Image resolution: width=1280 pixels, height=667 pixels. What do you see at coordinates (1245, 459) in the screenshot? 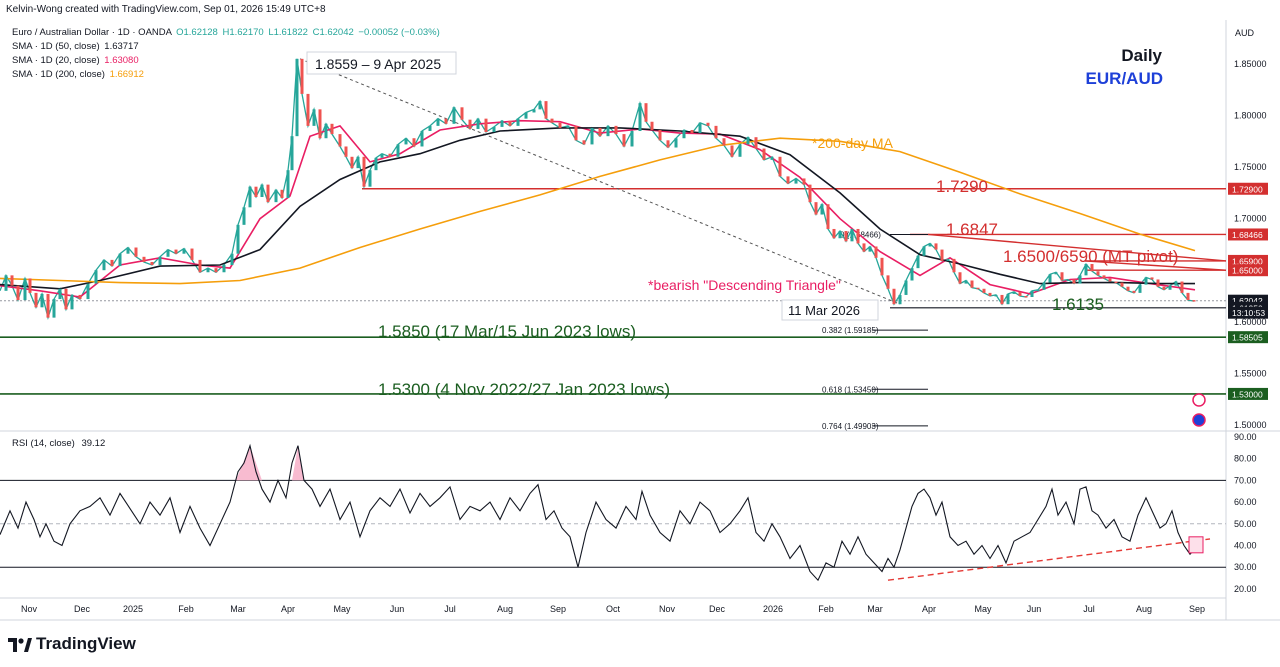
I see `rsi-tick-label: 80.00` at bounding box center [1245, 459].